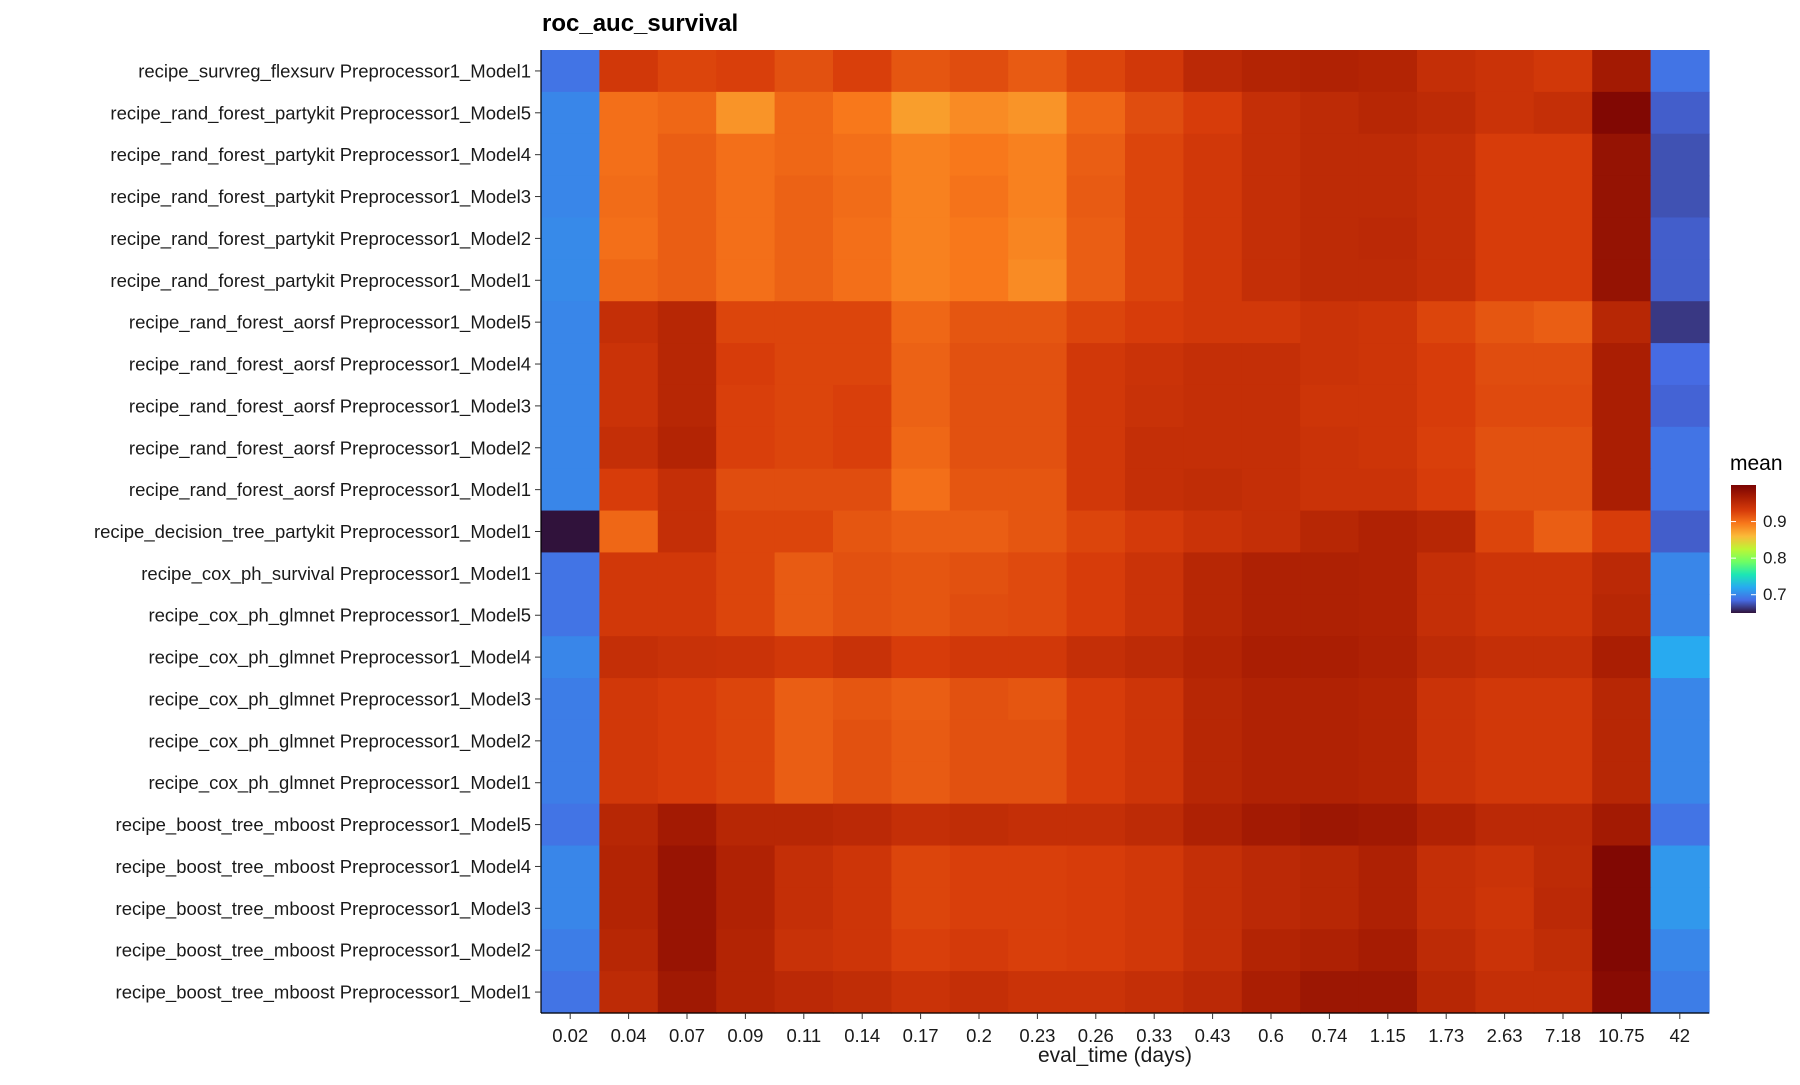 This screenshot has height=1085, width=1800. Describe the element at coordinates (1758, 532) in the screenshot. I see `color-legend: mean 0.9 0.8 0.7` at that location.